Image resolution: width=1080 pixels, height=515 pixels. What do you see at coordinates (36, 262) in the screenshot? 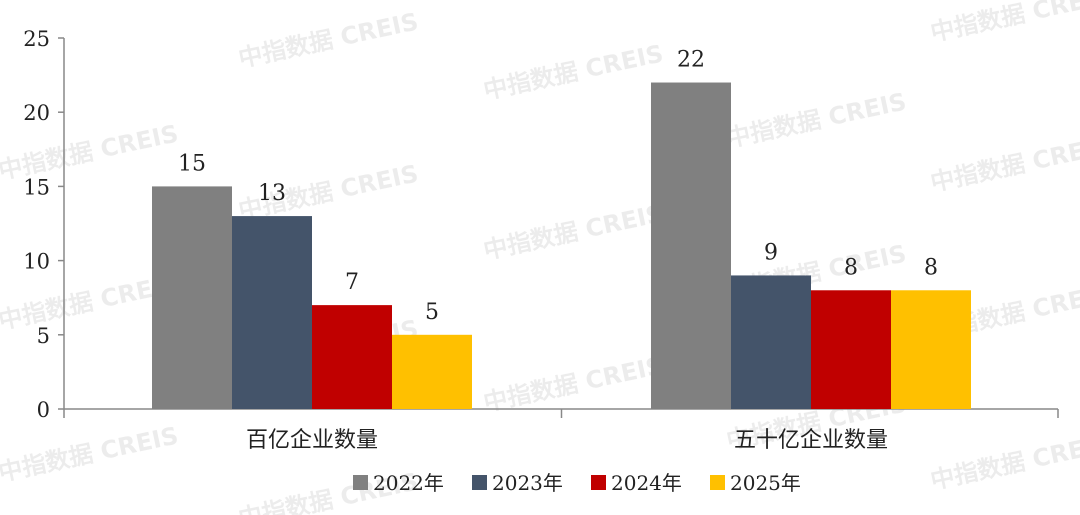
I see `y-tick-label: 10` at bounding box center [36, 262].